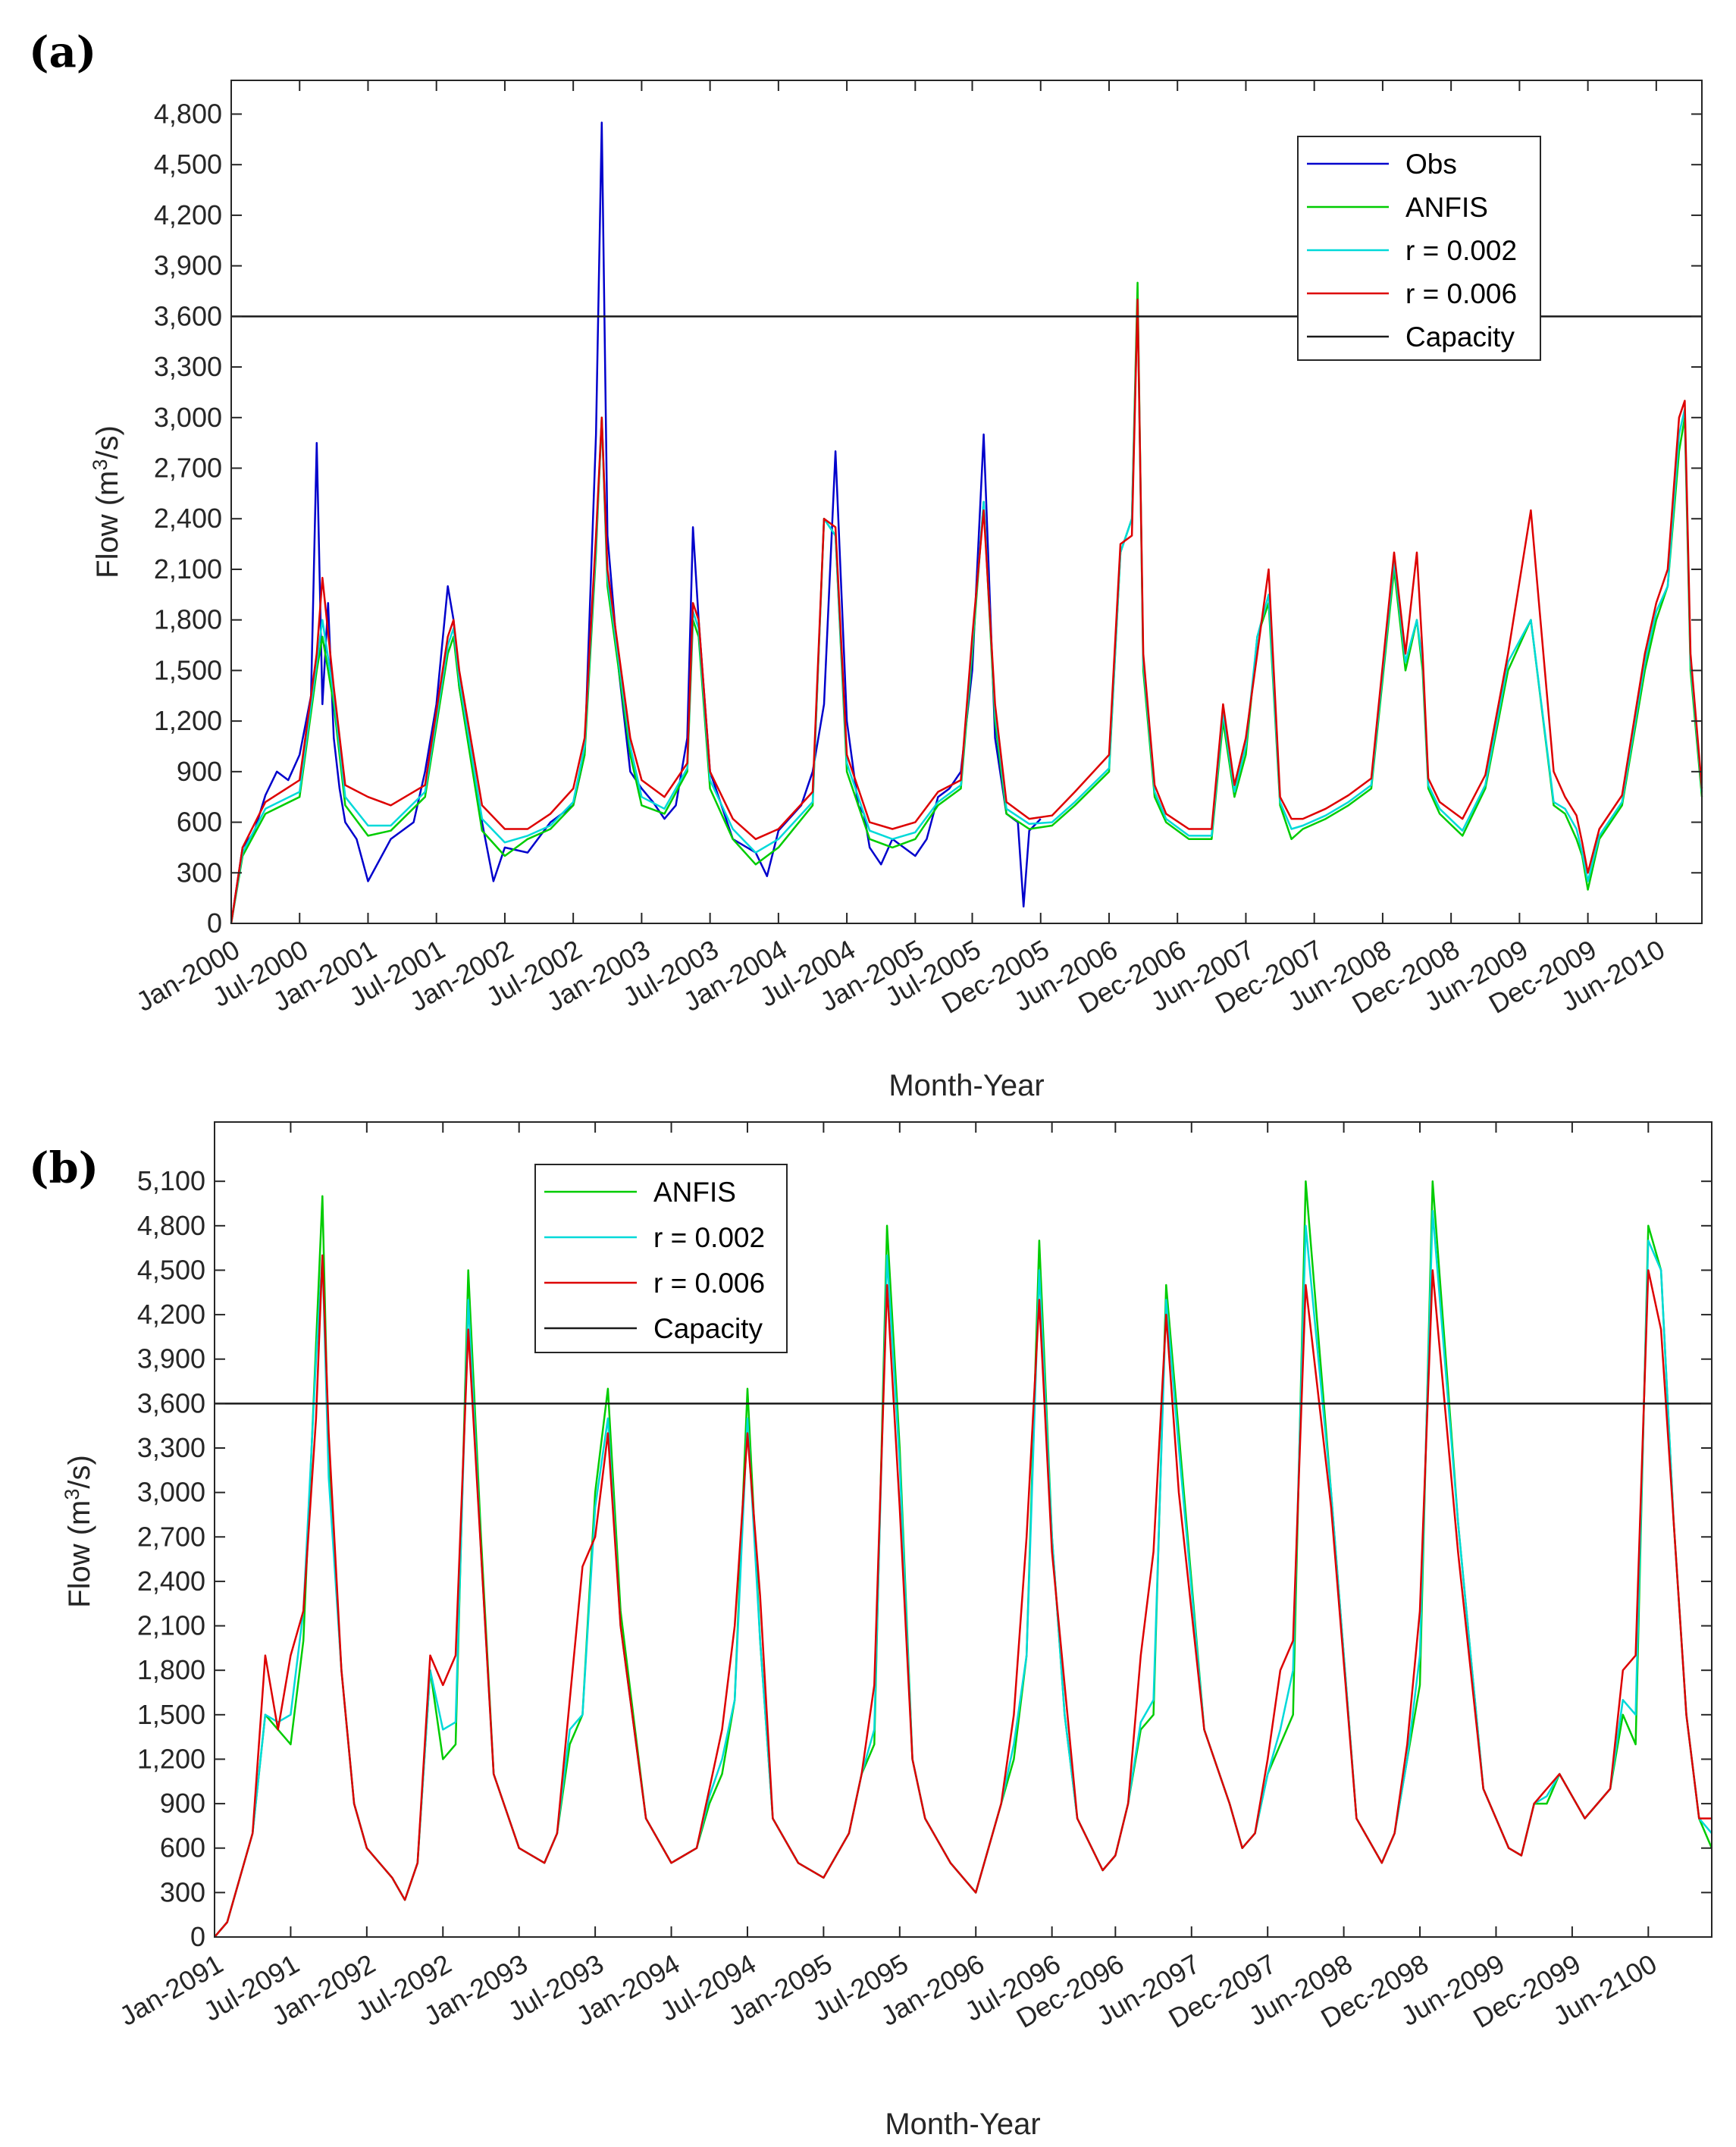 The width and height of the screenshot is (1736, 2147). Describe the element at coordinates (1461, 293) in the screenshot. I see `legend-a-label-r006: r = 0.006` at that location.